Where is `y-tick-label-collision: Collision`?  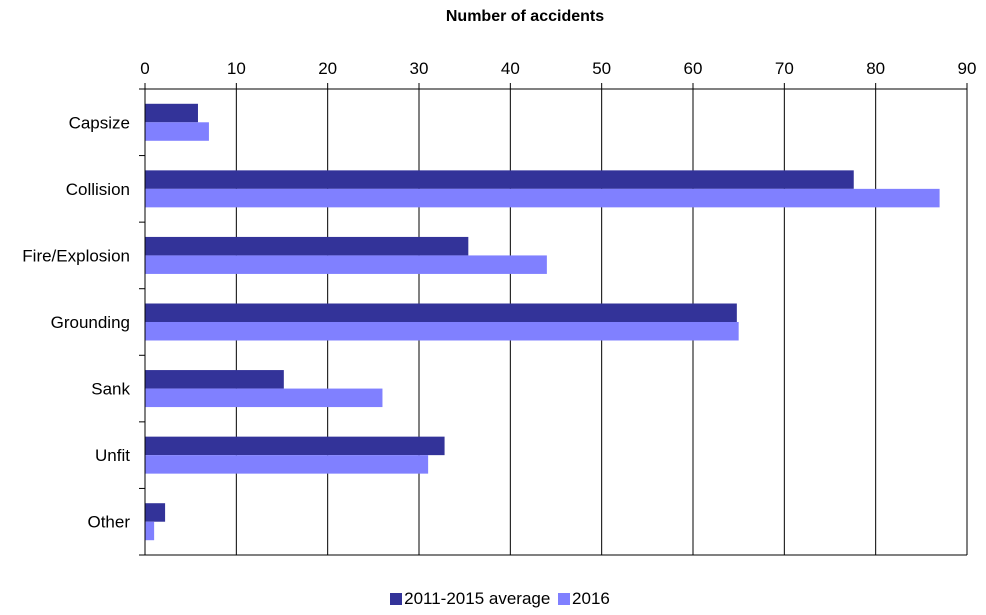 y-tick-label-collision: Collision is located at coordinates (98, 189).